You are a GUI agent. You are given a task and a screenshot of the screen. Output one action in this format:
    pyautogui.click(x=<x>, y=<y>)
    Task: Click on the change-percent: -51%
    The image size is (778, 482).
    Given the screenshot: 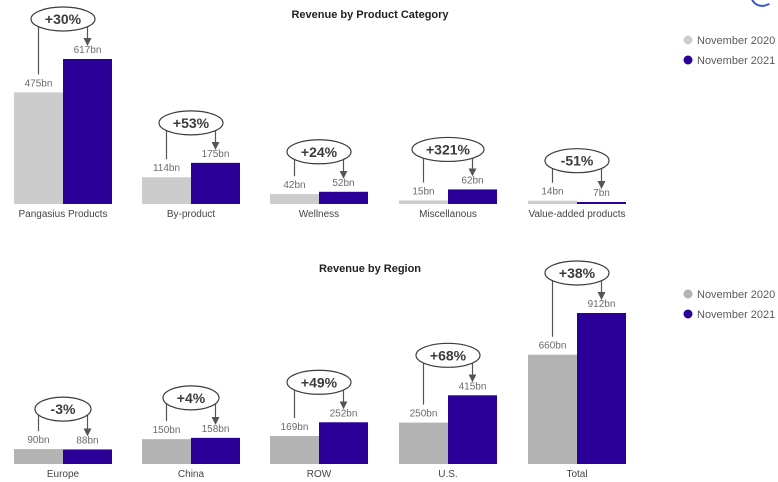 What is the action you would take?
    pyautogui.click(x=577, y=161)
    